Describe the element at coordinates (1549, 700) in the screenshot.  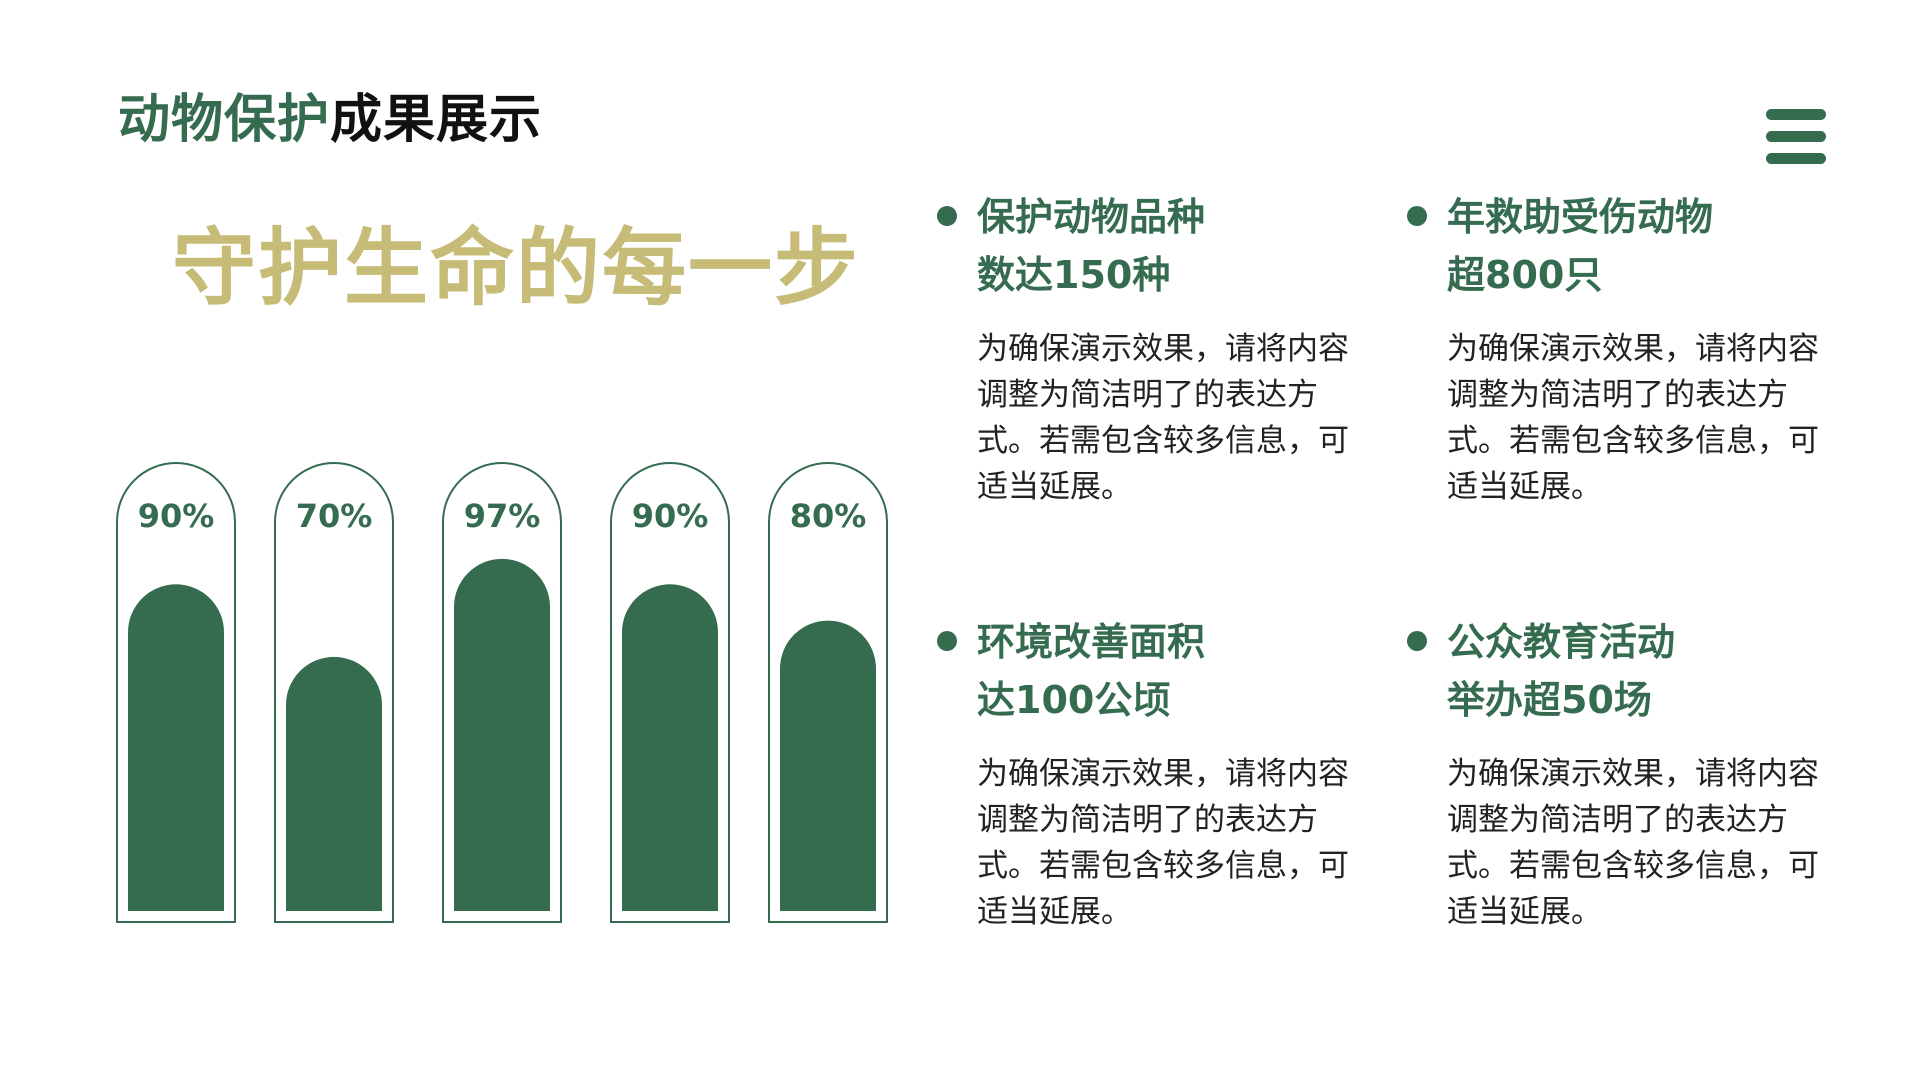
I see `stat-heading-line2: 举办超50场` at that location.